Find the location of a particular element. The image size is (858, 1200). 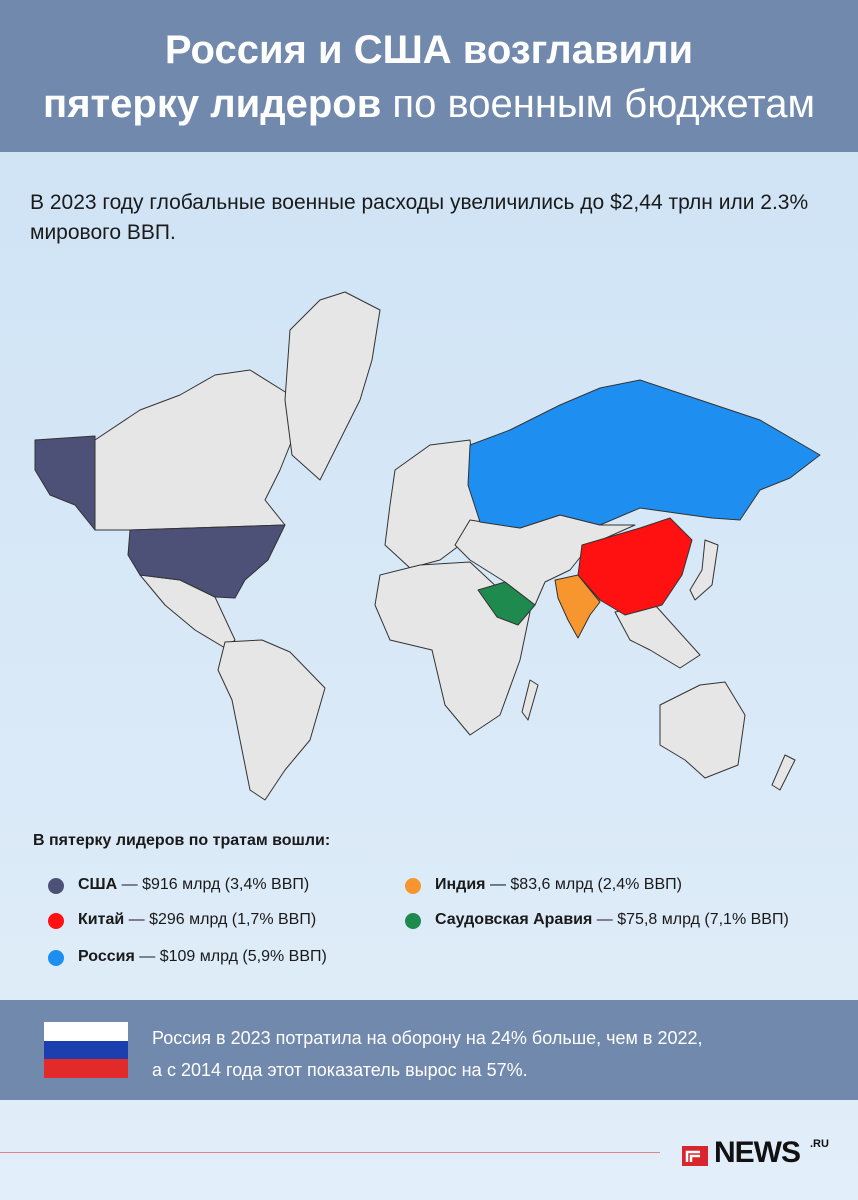

country-usa-alaska is located at coordinates (65, 483).